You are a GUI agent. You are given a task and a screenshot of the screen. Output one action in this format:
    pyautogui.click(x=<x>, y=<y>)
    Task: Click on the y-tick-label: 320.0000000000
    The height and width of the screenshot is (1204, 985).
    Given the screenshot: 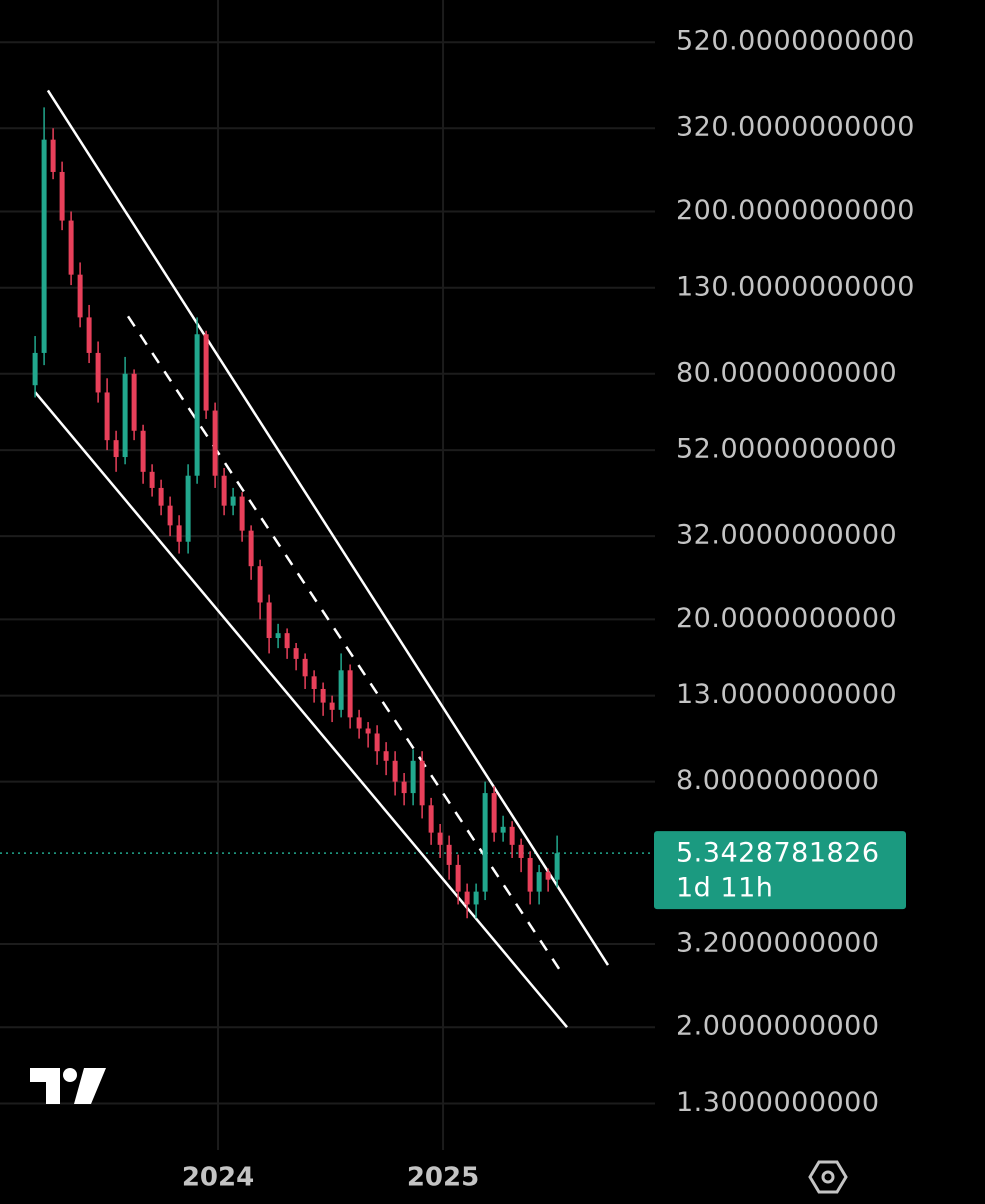 What is the action you would take?
    pyautogui.click(x=795, y=127)
    